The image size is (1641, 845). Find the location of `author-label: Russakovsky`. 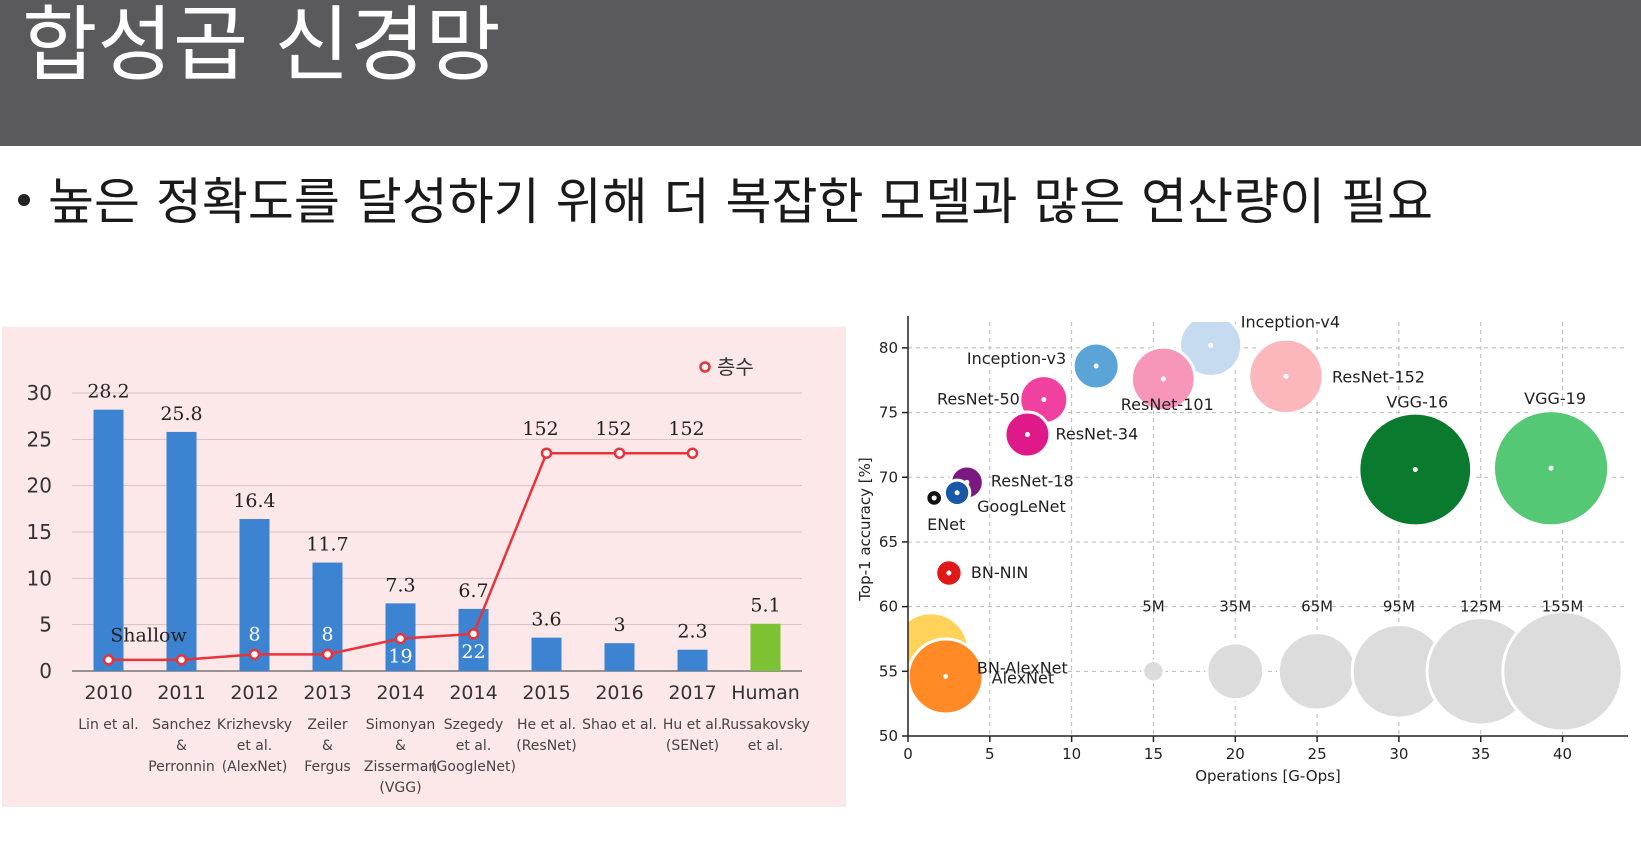

author-label: Russakovsky is located at coordinates (765, 725).